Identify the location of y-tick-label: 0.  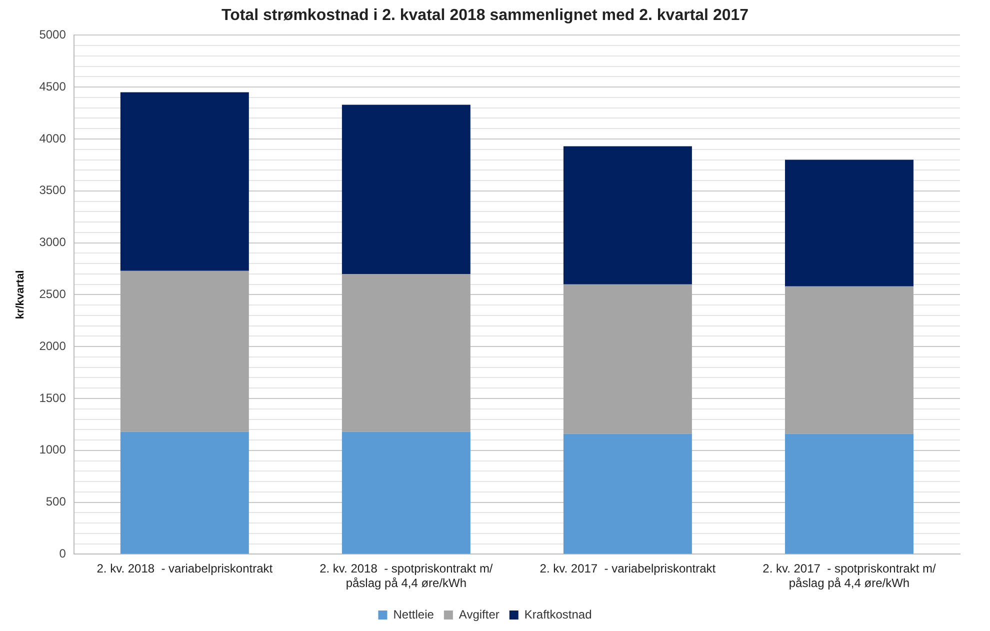
(62, 553).